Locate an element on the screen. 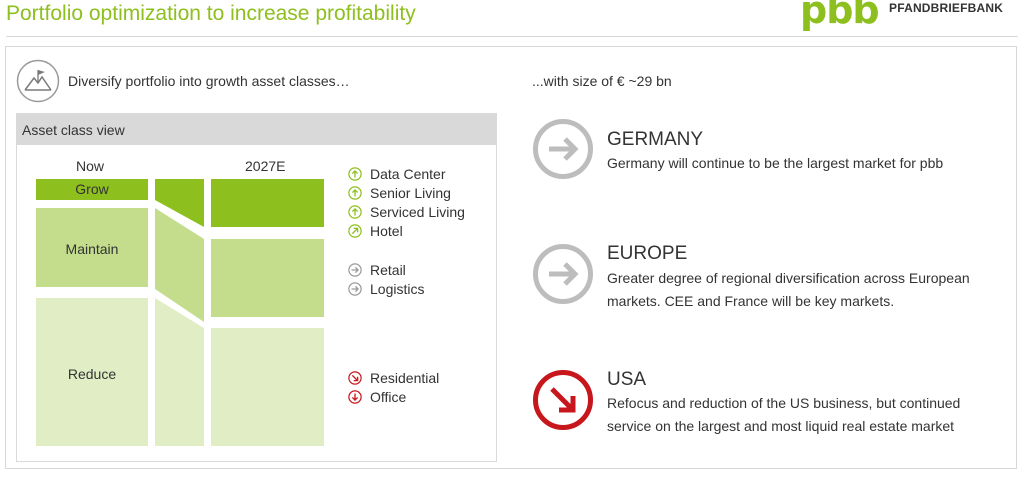 Image resolution: width=1024 pixels, height=477 pixels. flow-connectors is located at coordinates (179, 312).